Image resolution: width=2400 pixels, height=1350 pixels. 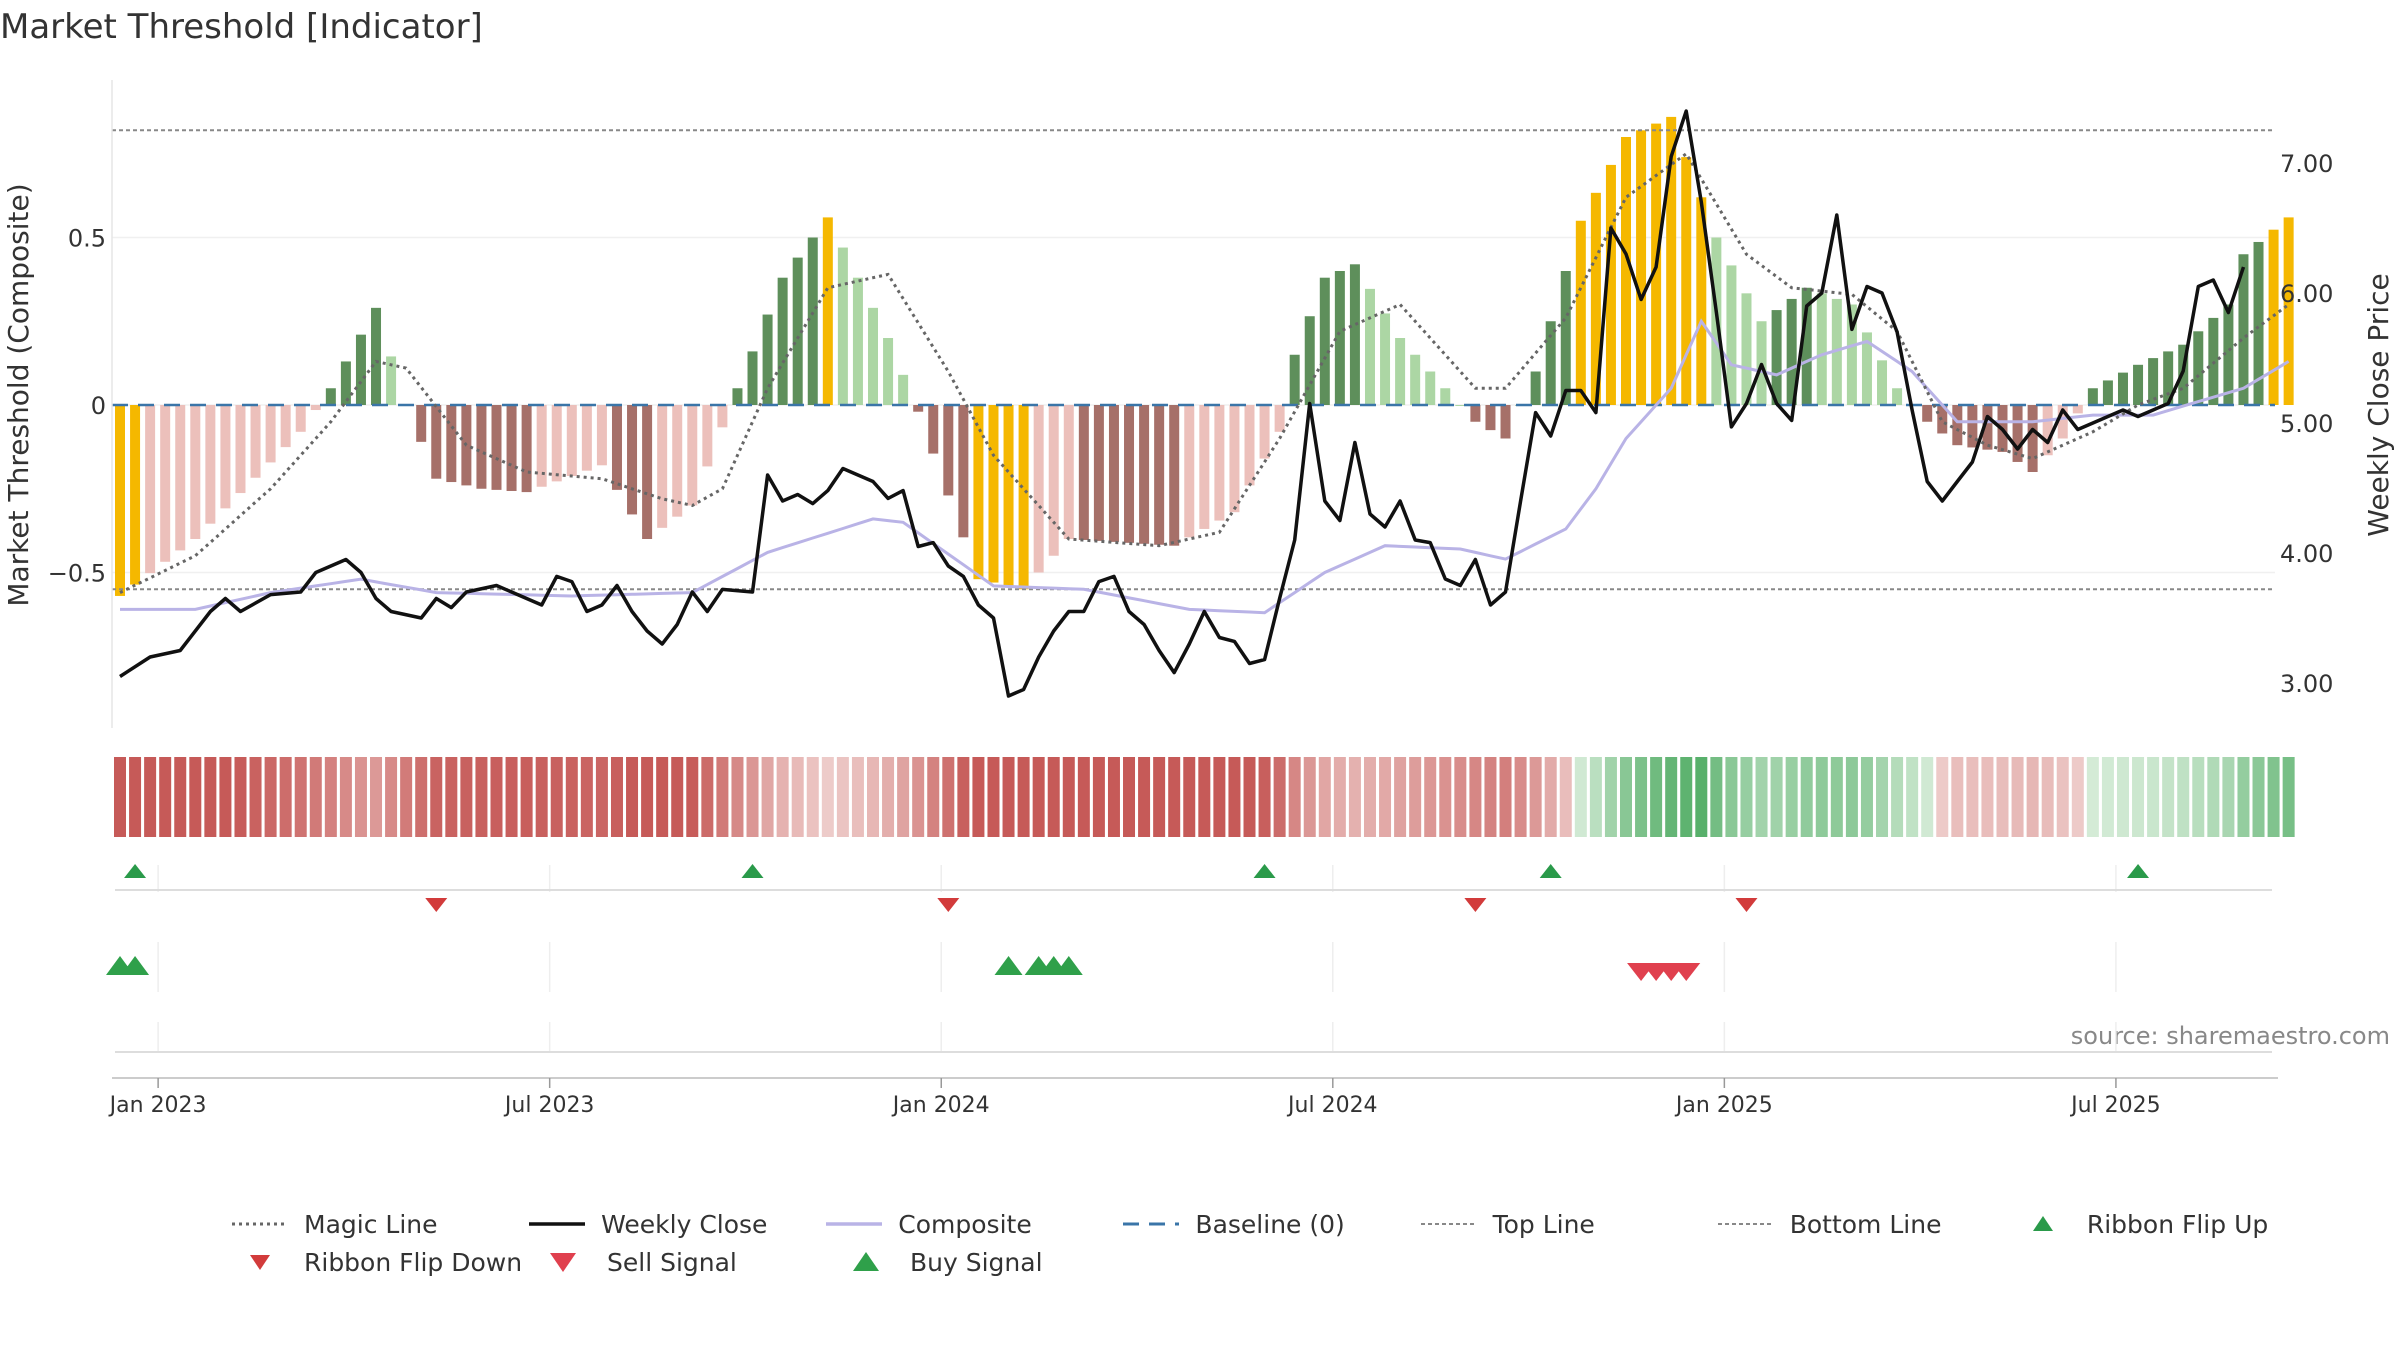 I want to click on legend-label: Top Line, so click(x=1543, y=1224).